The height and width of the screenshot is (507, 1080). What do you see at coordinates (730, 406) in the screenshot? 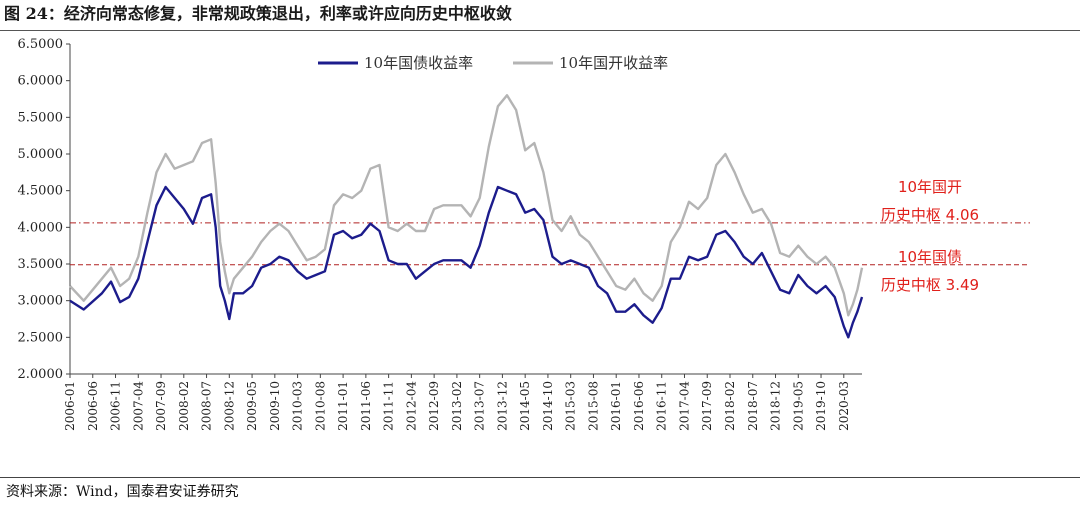
I see `x-tick-label: 2018-02` at bounding box center [730, 406].